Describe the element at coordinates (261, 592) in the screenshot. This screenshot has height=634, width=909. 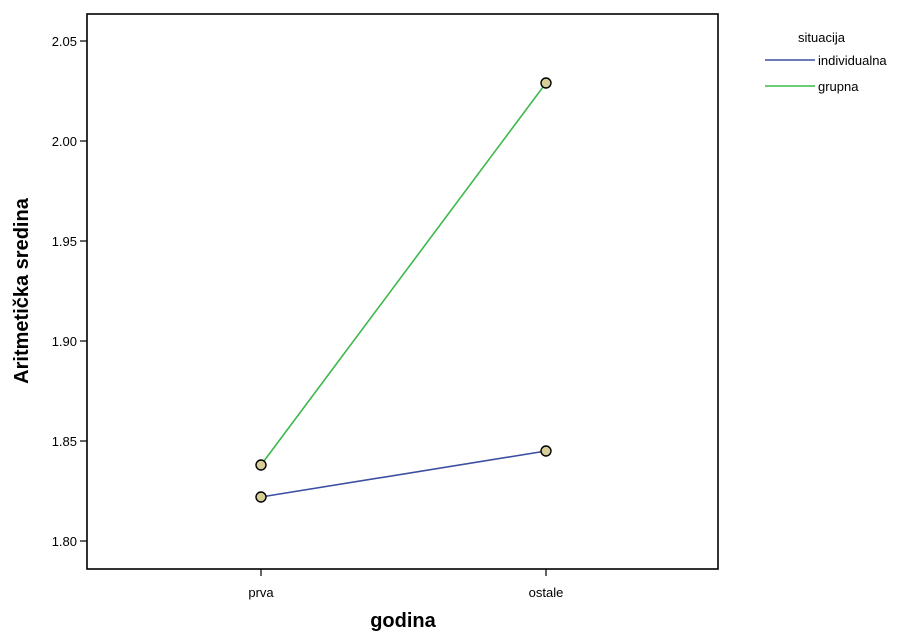
I see `x-tick-label: prva` at that location.